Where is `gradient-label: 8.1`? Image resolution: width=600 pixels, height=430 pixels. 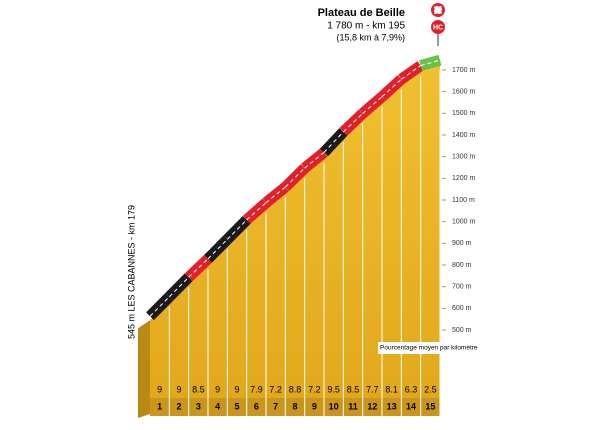
gradient-label: 8.1 is located at coordinates (391, 389).